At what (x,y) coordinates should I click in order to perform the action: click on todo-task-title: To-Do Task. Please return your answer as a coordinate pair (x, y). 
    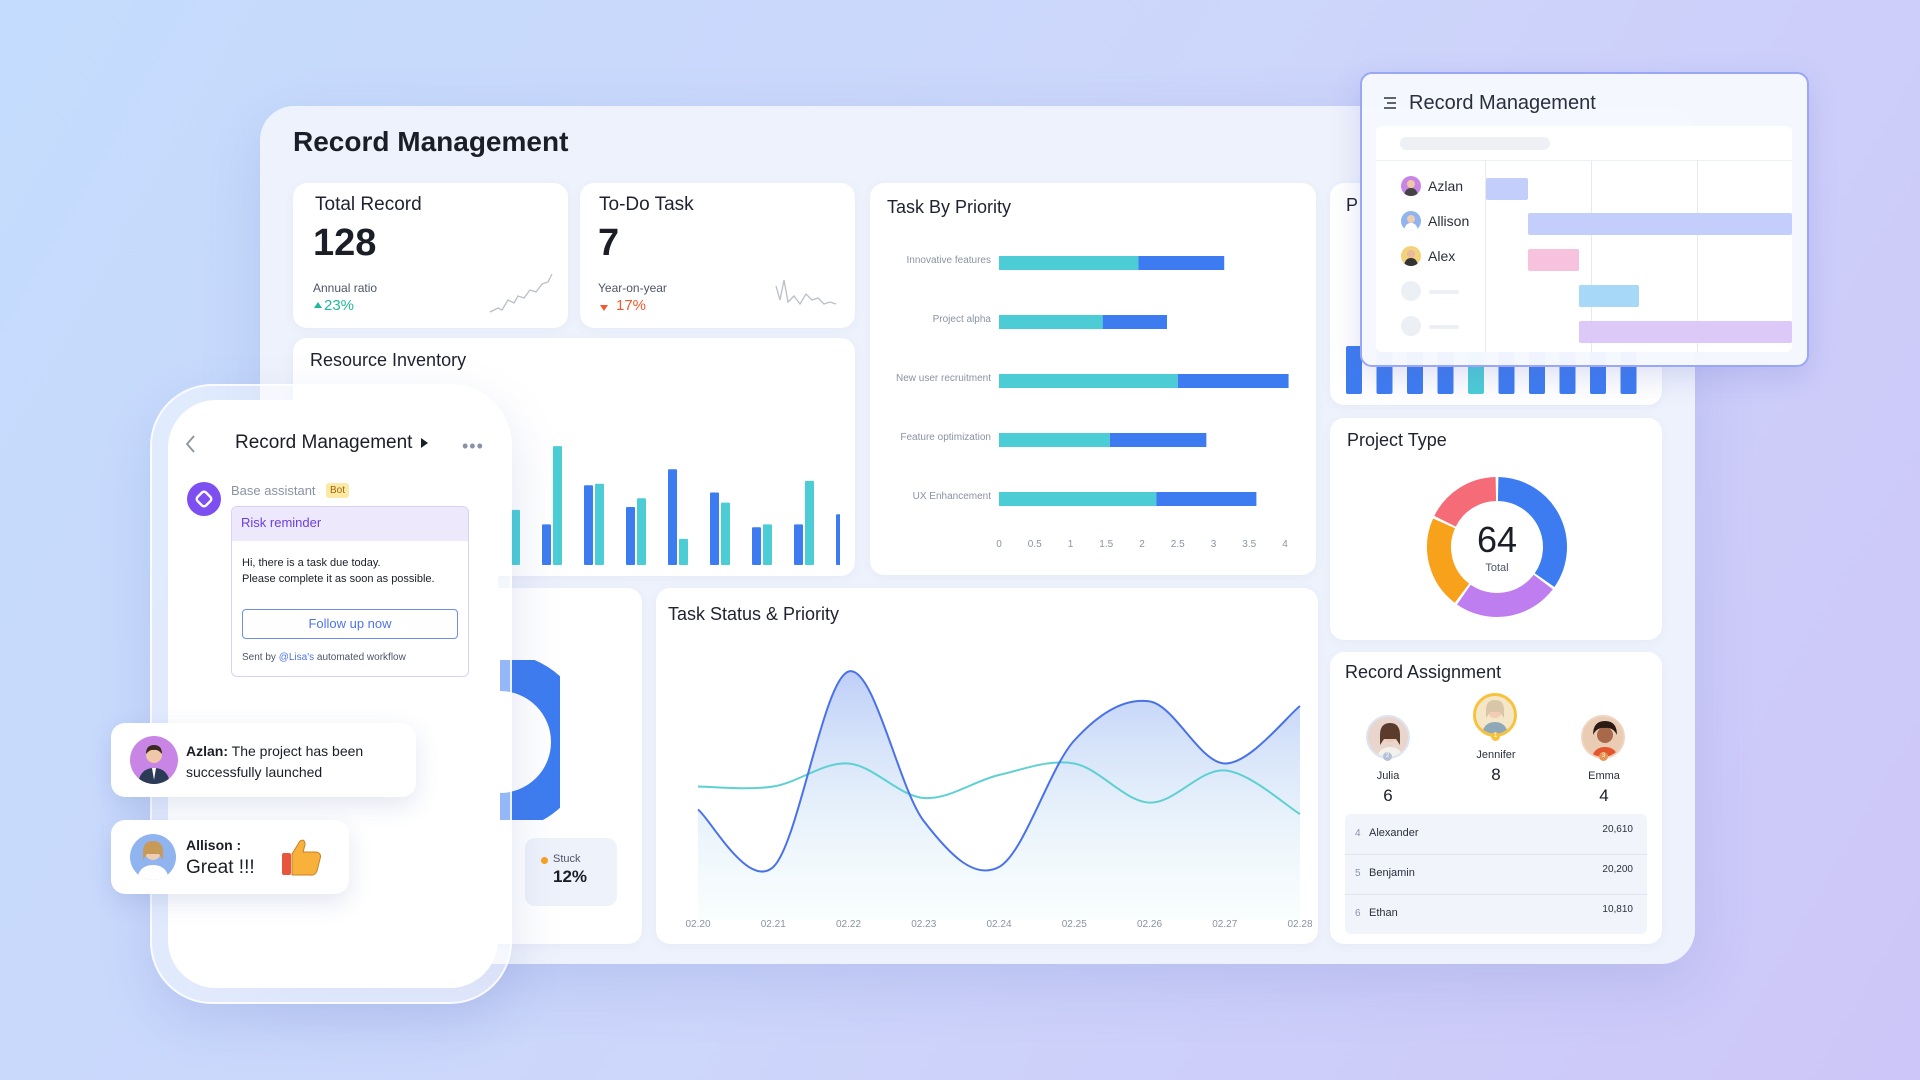
    Looking at the image, I should click on (646, 204).